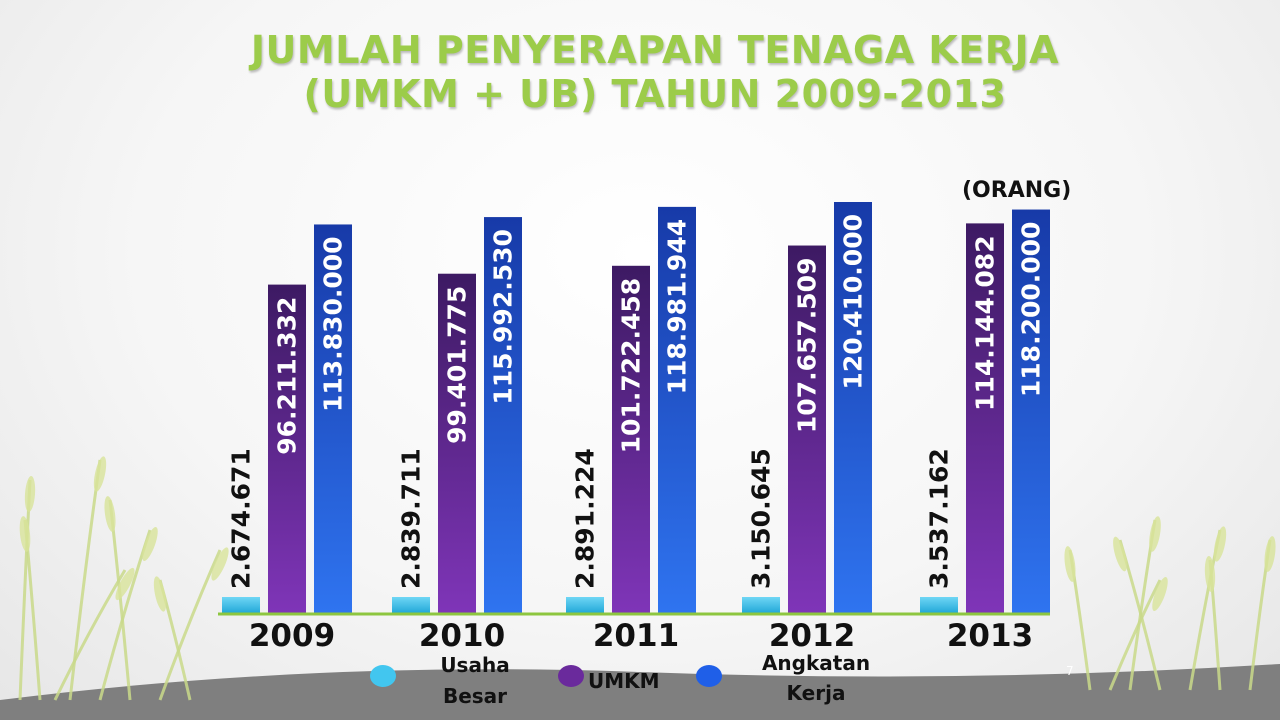 Image resolution: width=1280 pixels, height=720 pixels. I want to click on legend-label-usaha-besar: Usaha Besar, so click(475, 680).